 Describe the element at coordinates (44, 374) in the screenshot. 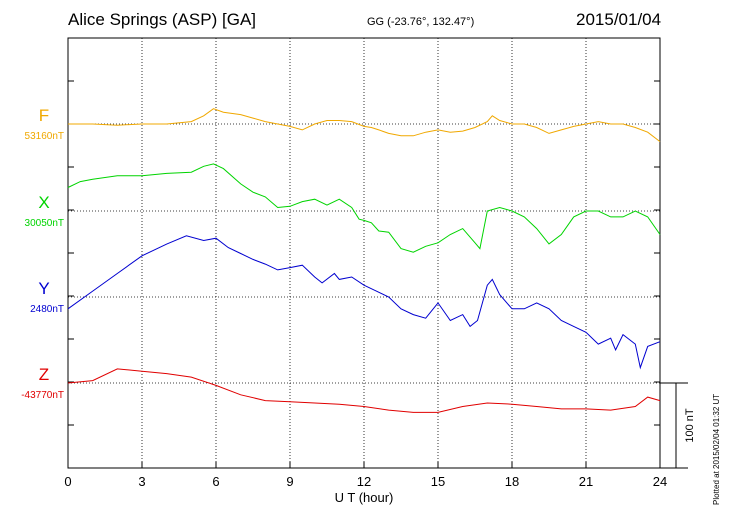

I see `series-z-label: Z` at that location.